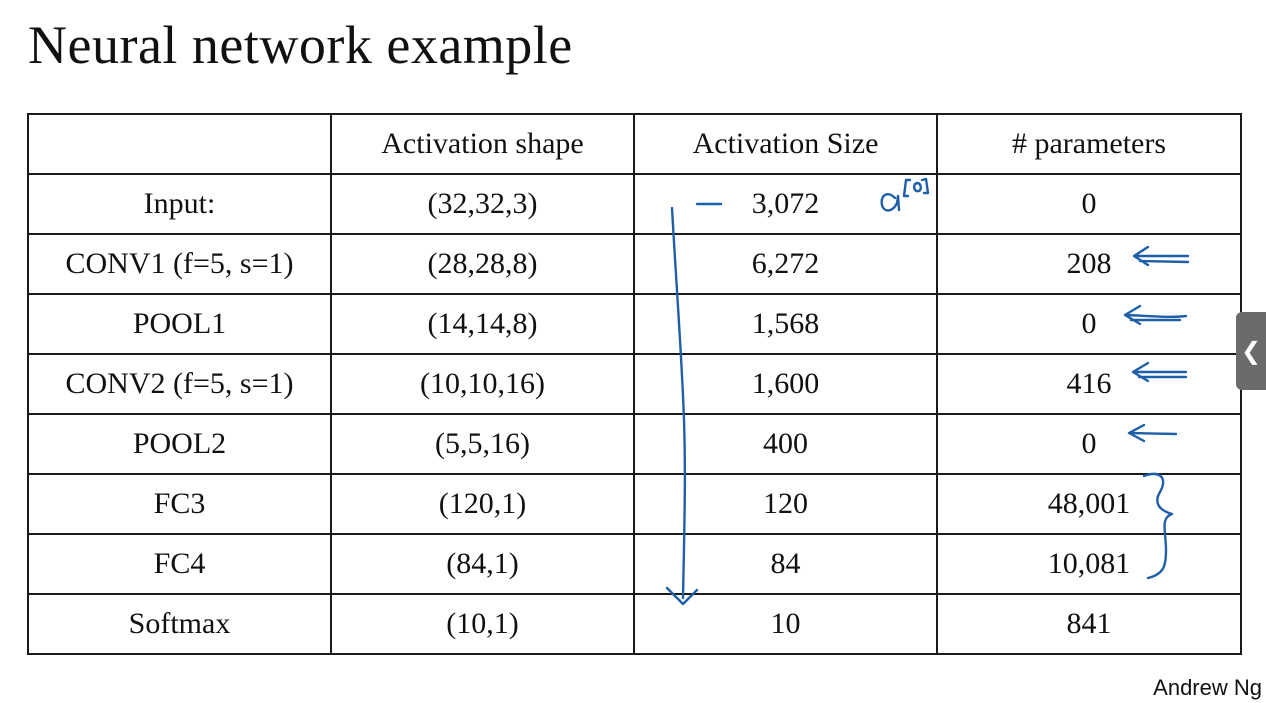 This screenshot has width=1266, height=703. What do you see at coordinates (785, 444) in the screenshot?
I see `size-cell: 400` at bounding box center [785, 444].